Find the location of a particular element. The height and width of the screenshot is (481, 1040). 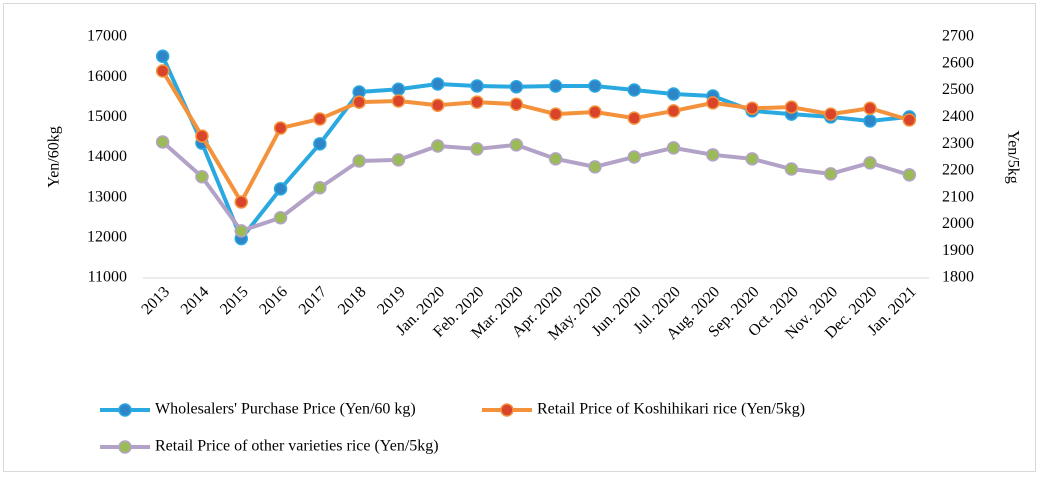

legend-label: Wholesalers' Purchase Price (Yen/60 kg) is located at coordinates (285, 409).